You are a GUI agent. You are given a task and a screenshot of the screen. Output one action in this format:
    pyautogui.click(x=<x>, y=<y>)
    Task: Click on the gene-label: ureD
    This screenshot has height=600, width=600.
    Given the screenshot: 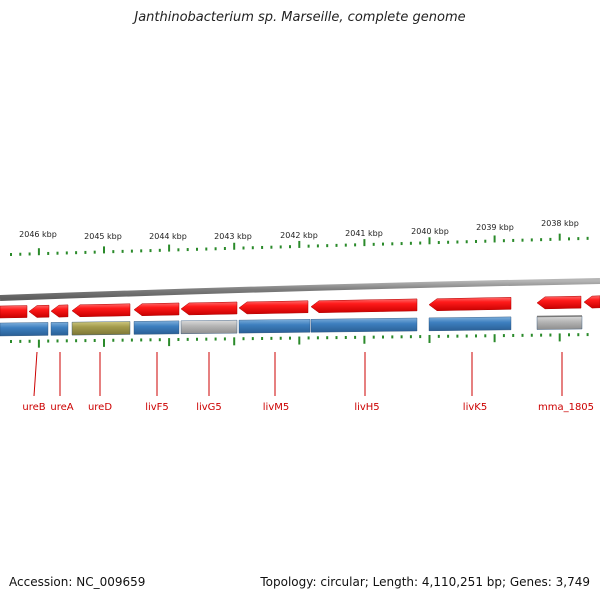 What is the action you would take?
    pyautogui.click(x=100, y=407)
    